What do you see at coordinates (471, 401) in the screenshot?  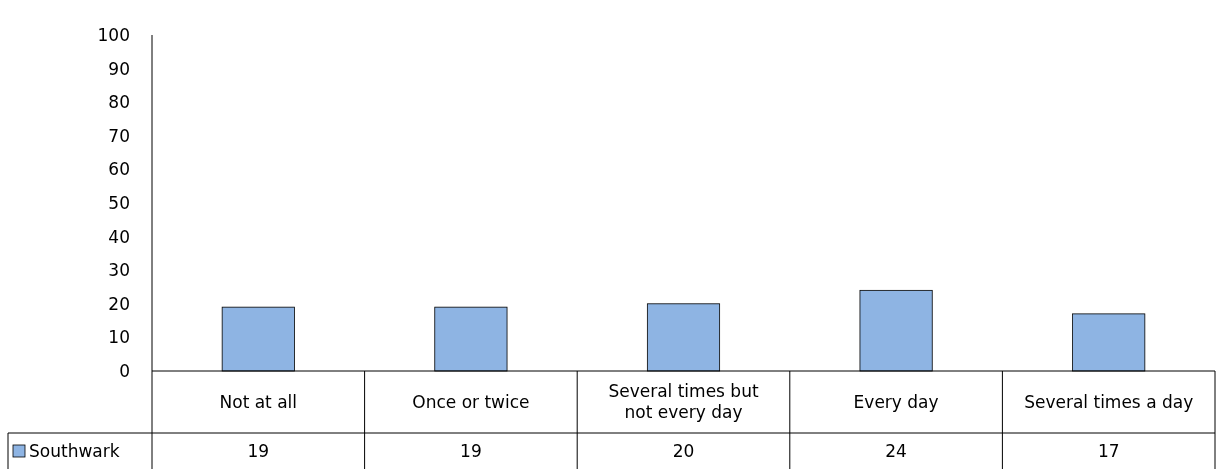 I see `x-tick-label: Once or twice` at bounding box center [471, 401].